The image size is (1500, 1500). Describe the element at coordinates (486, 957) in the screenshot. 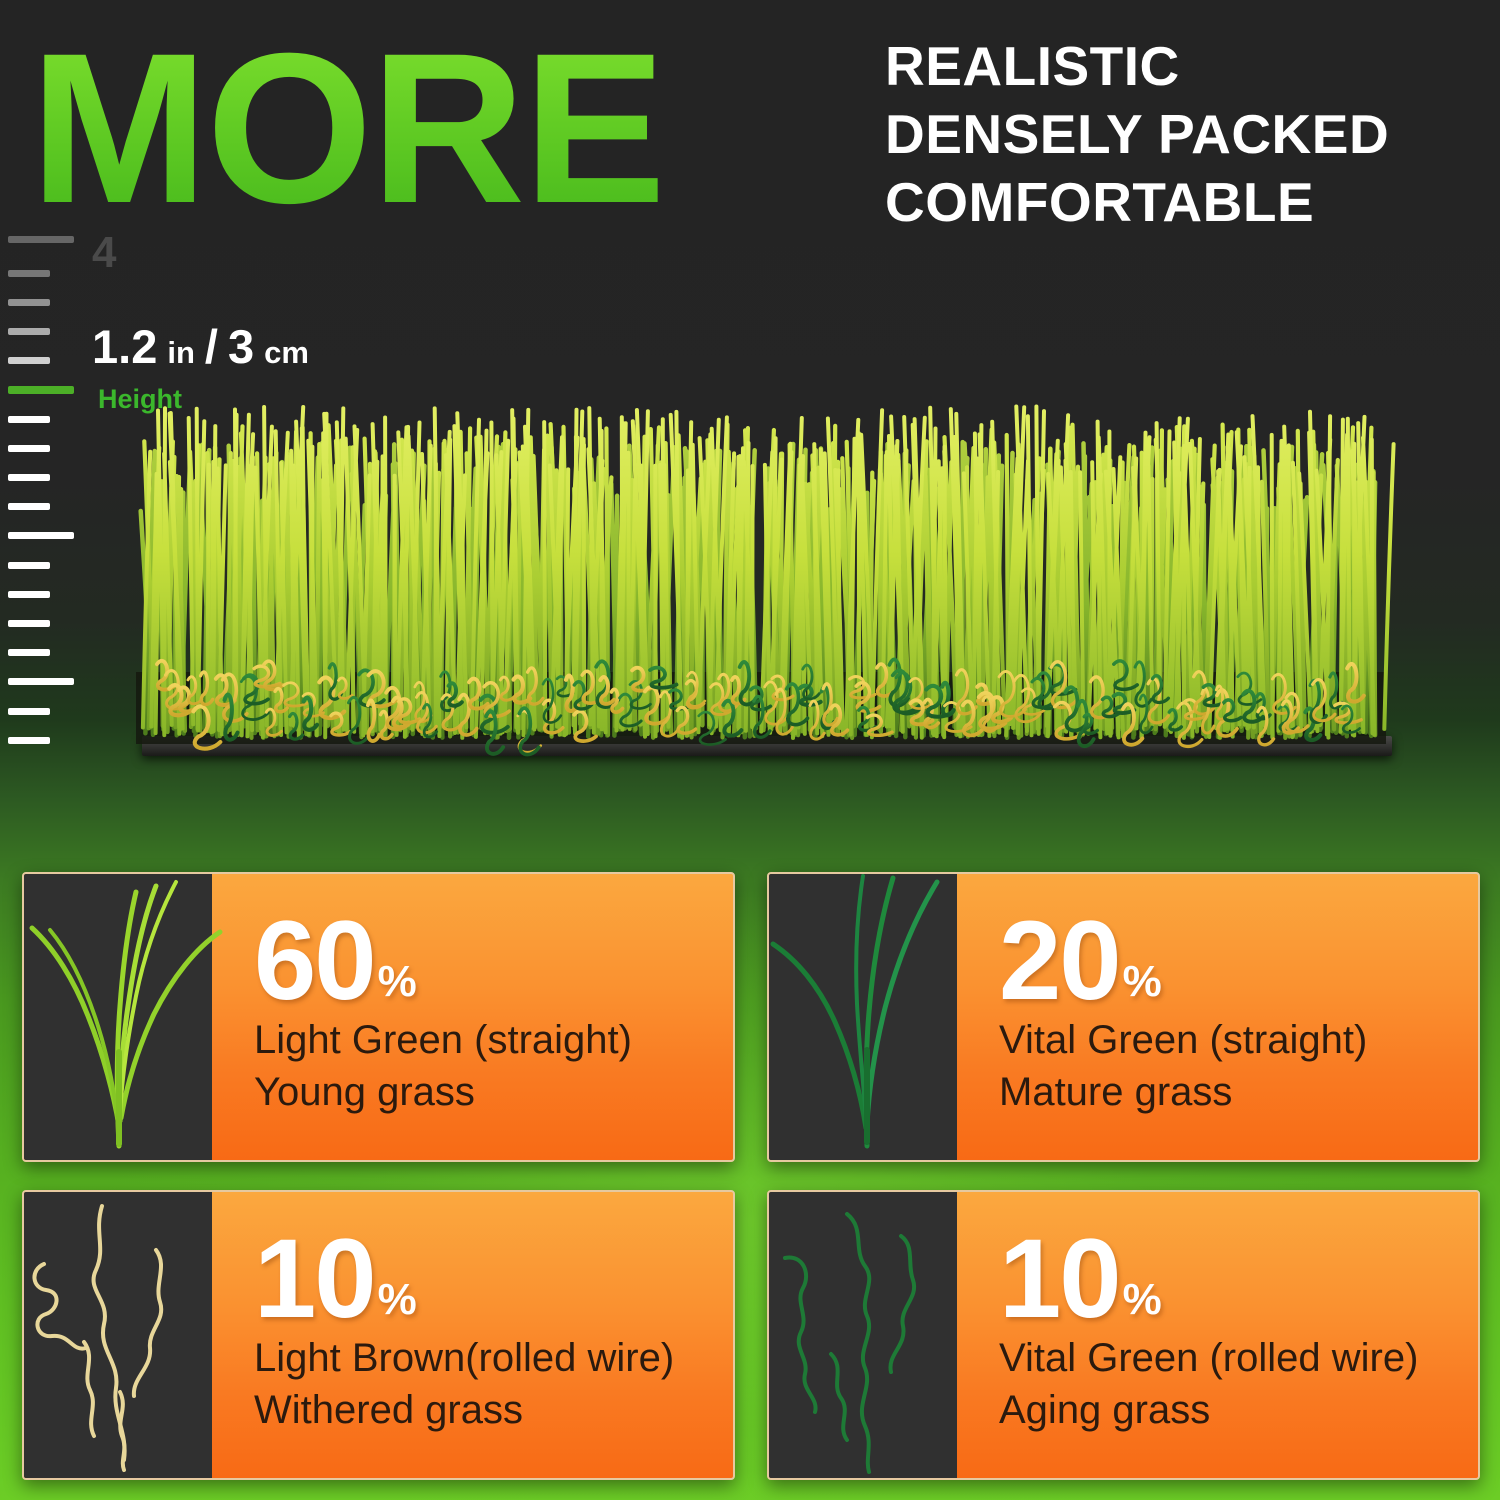

I see `card-percent-row: 60 %` at that location.